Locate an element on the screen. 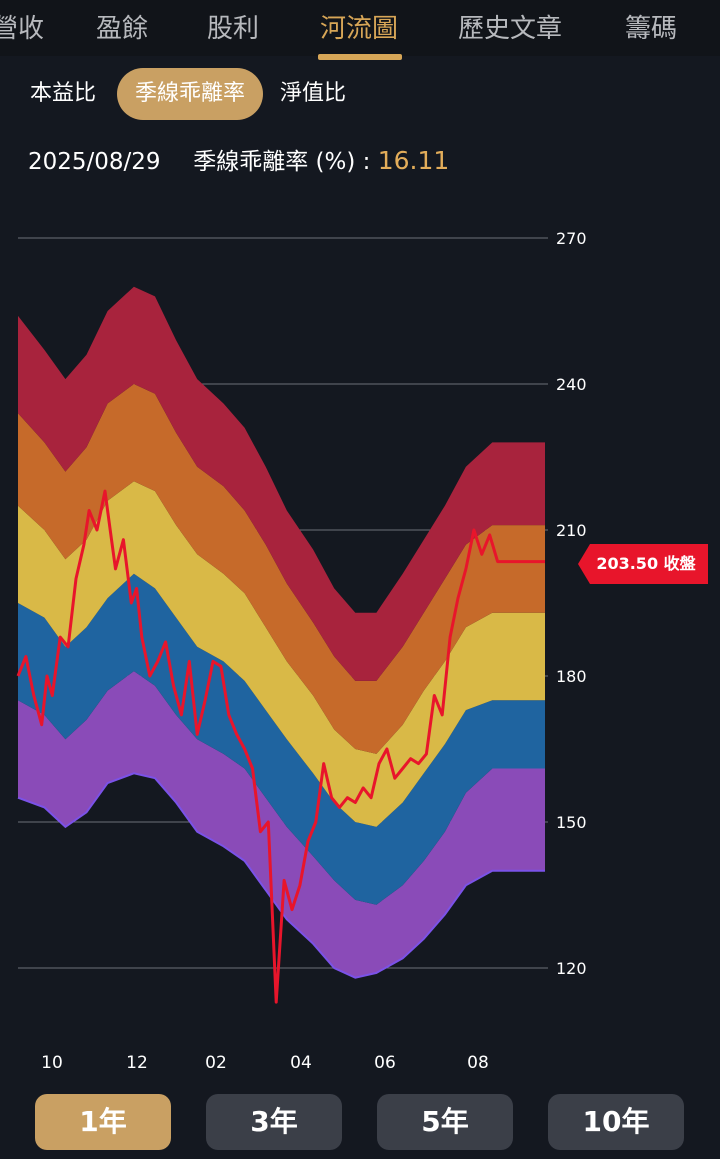  top-tab-bar: 營收 盈餘 股利 河流圖 歷史文章 籌碼 is located at coordinates (360, 30).